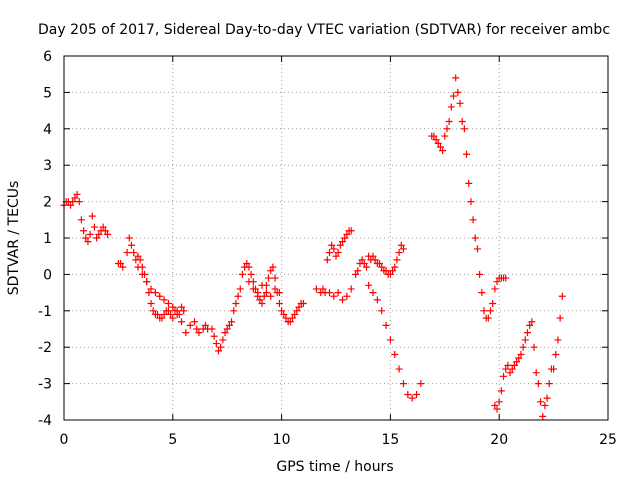 The image size is (640, 480). What do you see at coordinates (334, 467) in the screenshot?
I see `x-axis-label: GPS time / hours` at bounding box center [334, 467].